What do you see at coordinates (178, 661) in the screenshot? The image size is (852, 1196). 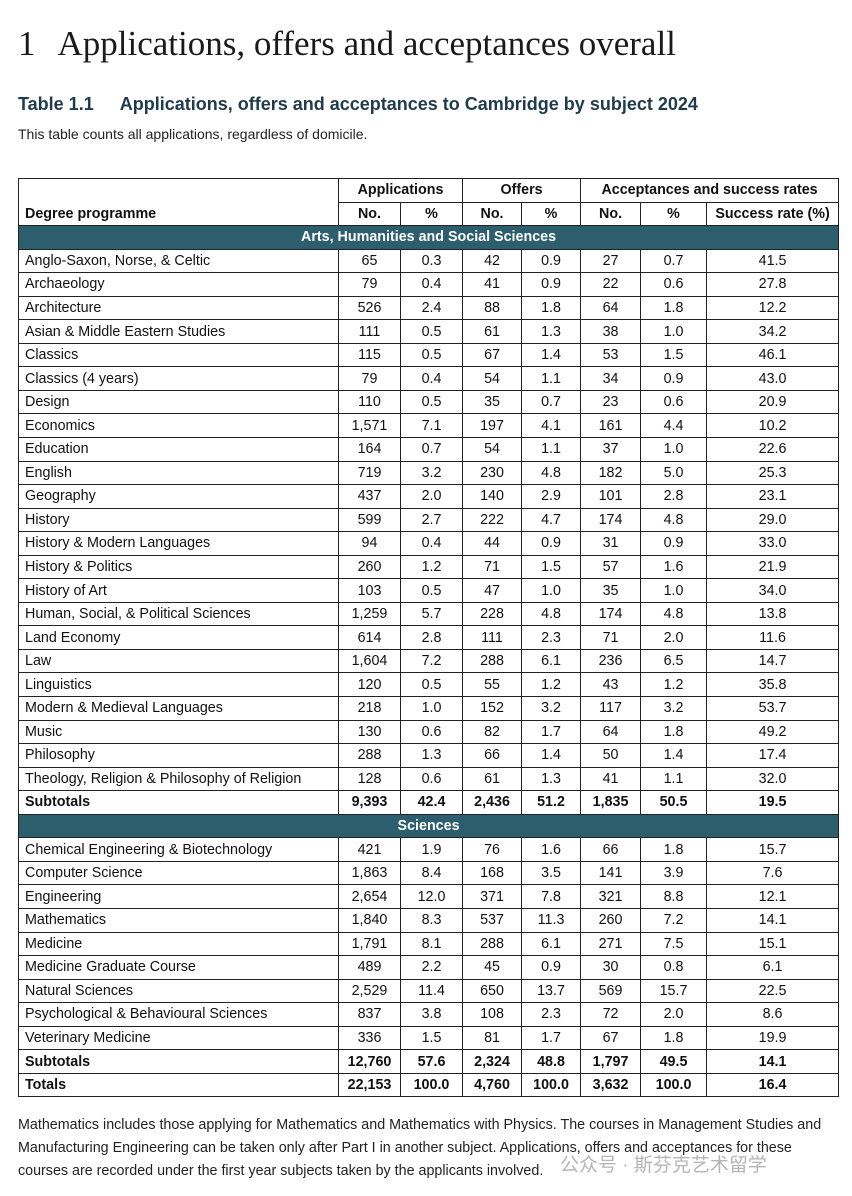 I see `row-label: Law` at bounding box center [178, 661].